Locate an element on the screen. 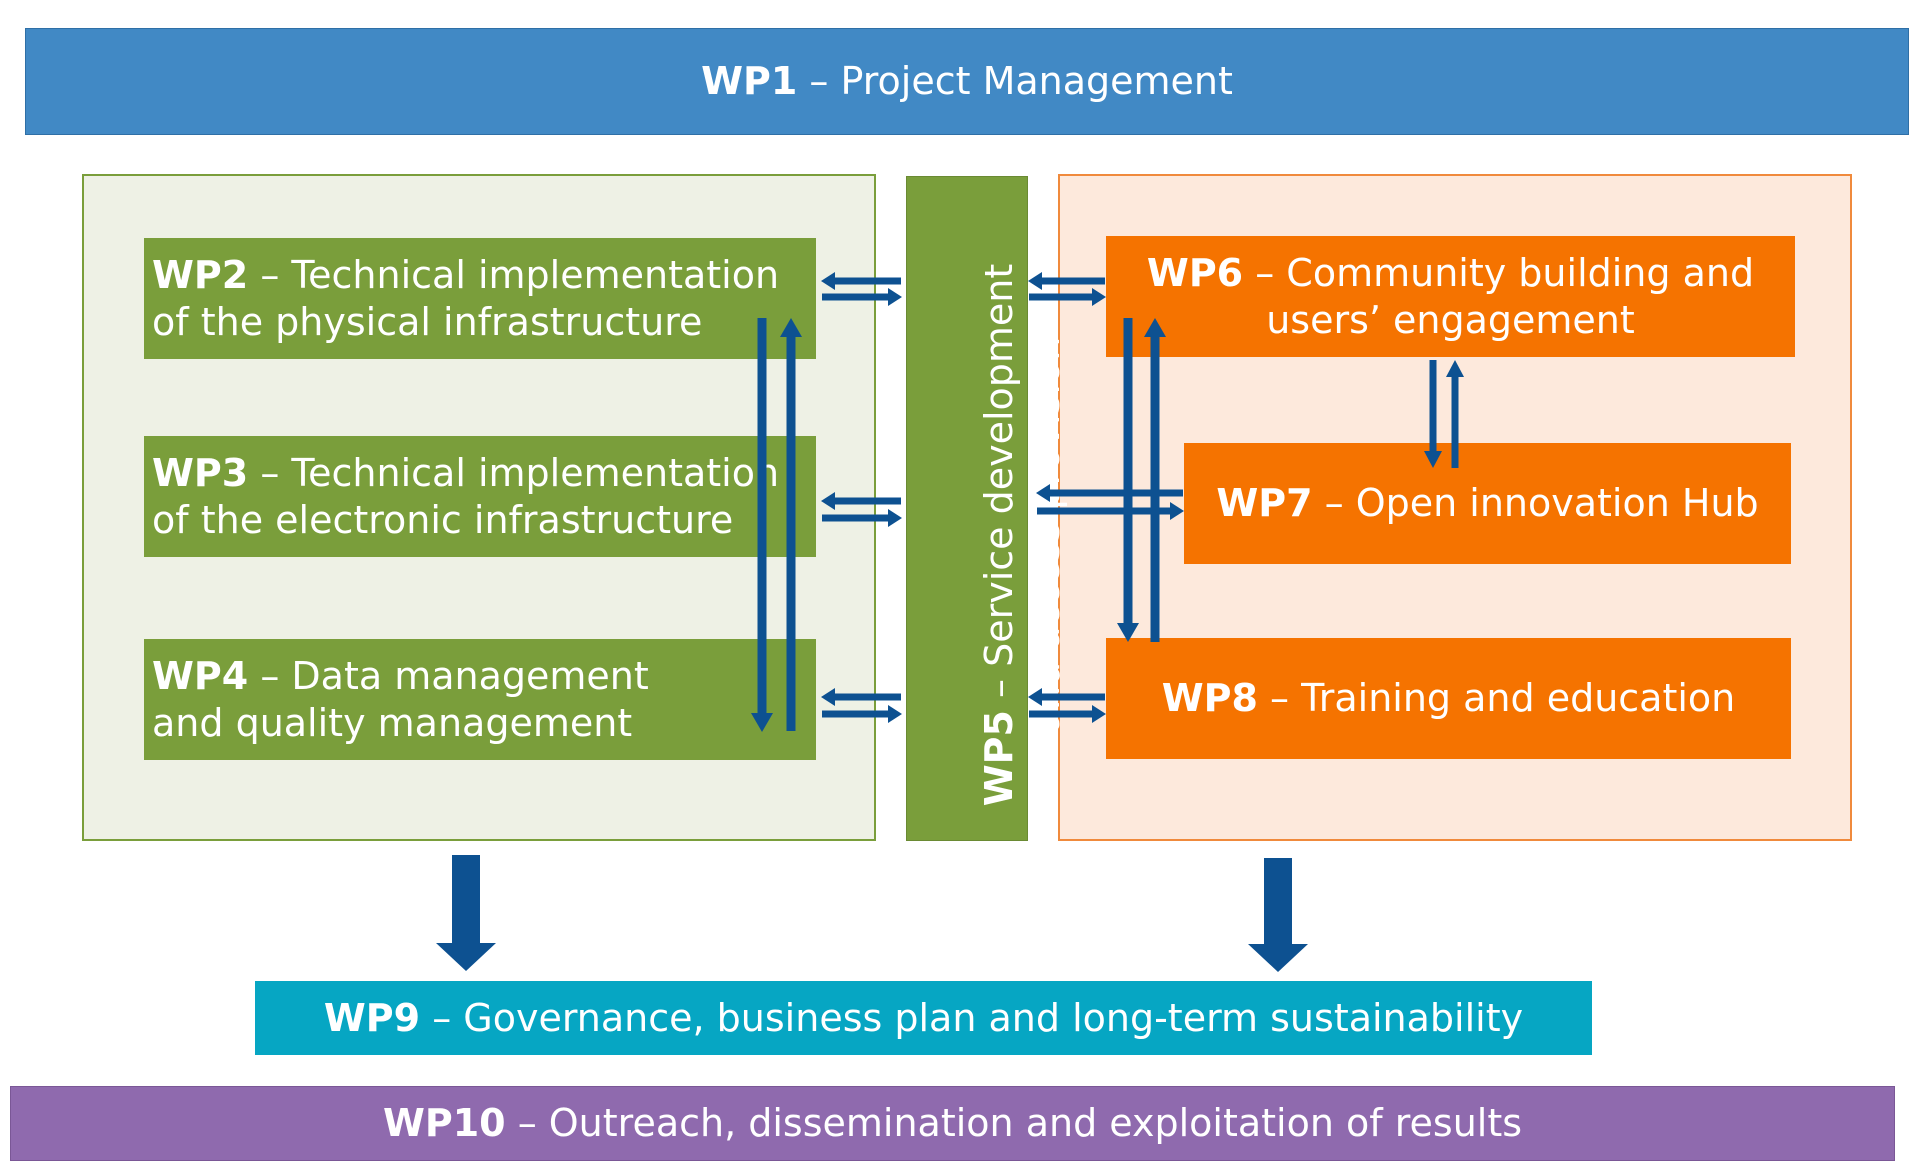  wp6-id: WP6 is located at coordinates (1195, 272).